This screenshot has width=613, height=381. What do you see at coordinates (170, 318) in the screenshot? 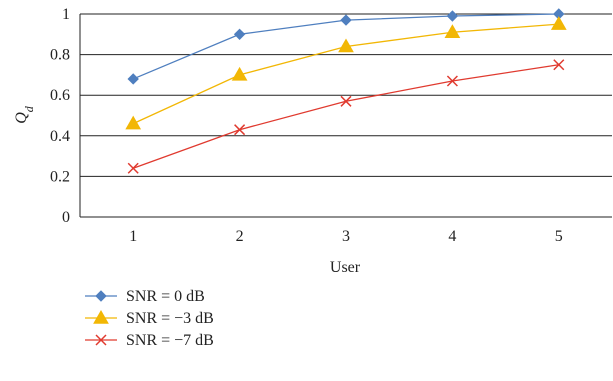
I see `legend-label: SNR = −3 dB` at bounding box center [170, 318].